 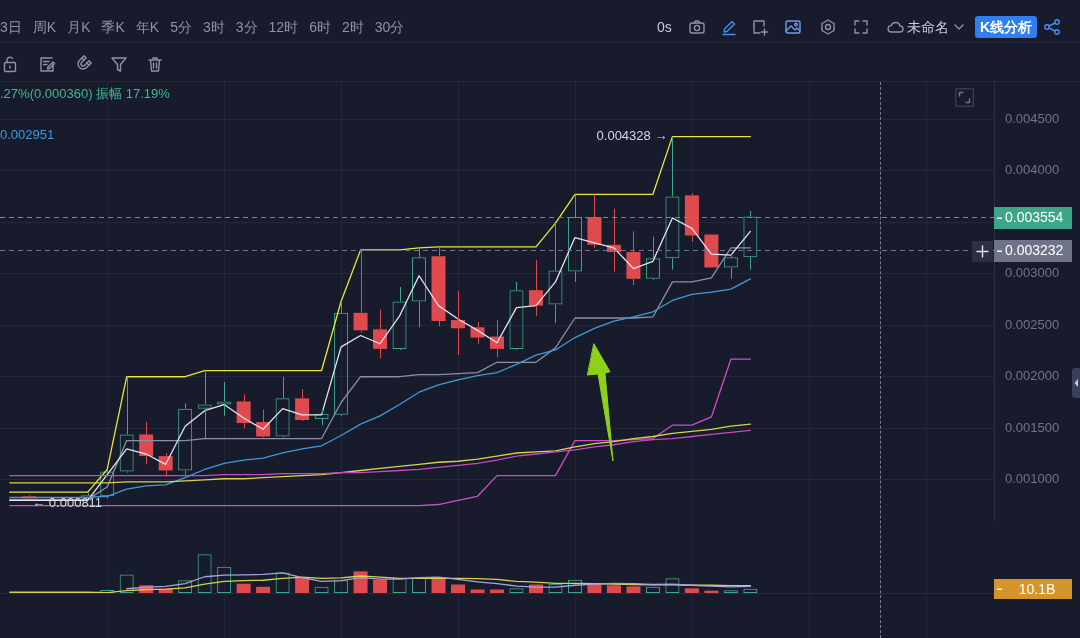 What do you see at coordinates (664, 27) in the screenshot?
I see `text: 0s` at bounding box center [664, 27].